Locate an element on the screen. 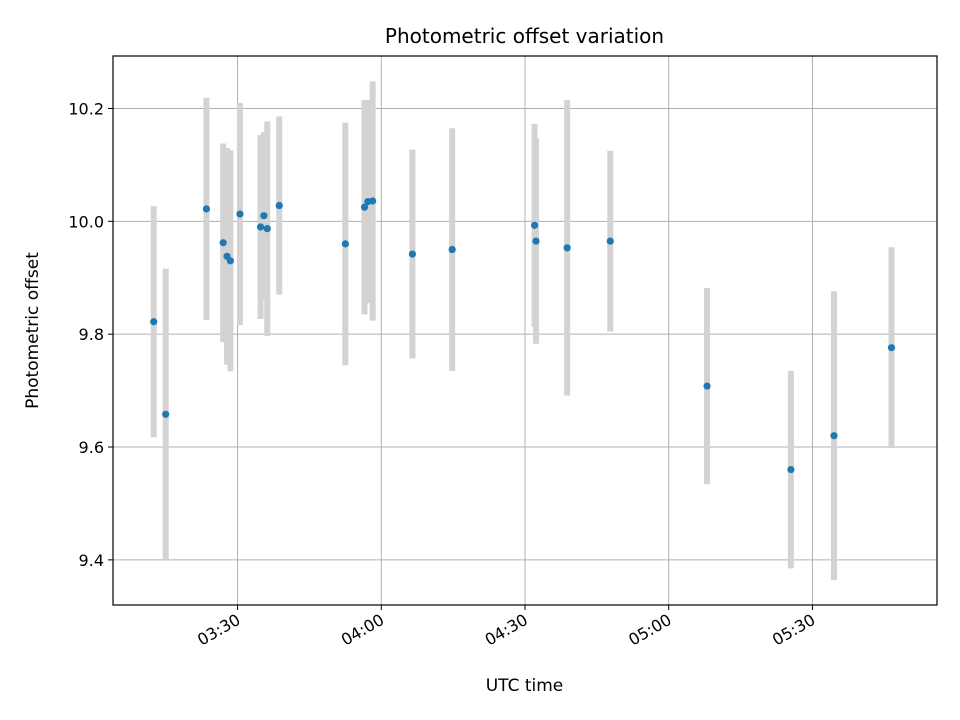 Image resolution: width=960 pixels, height=720 pixels. x-tick-label: 05:30 is located at coordinates (793, 630).